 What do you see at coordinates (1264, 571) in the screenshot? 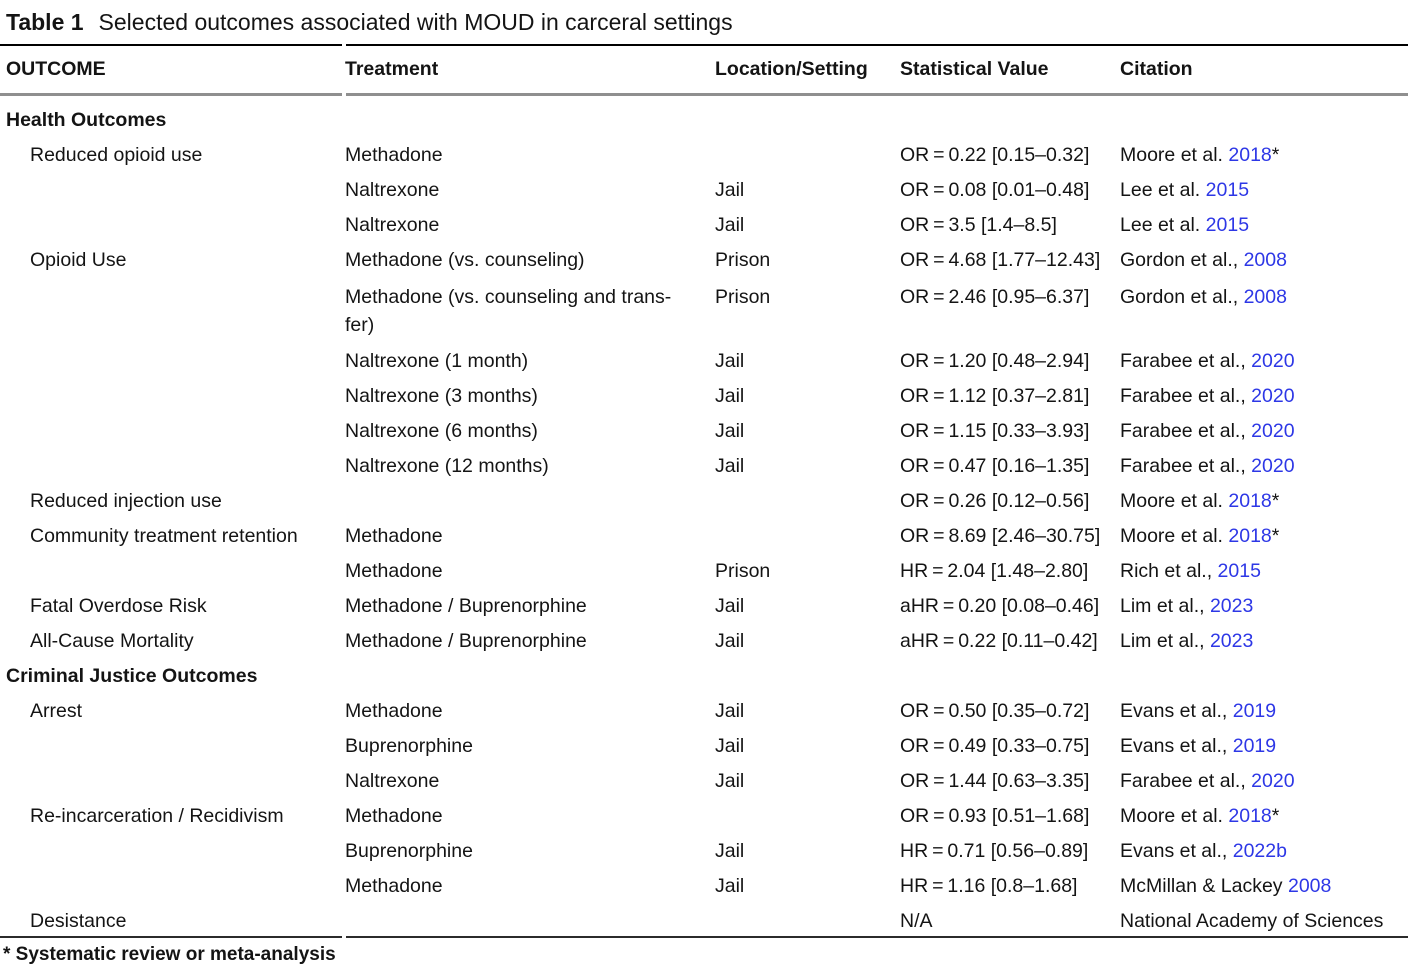
I see `cell-citation: Rich et al., 2015` at bounding box center [1264, 571].